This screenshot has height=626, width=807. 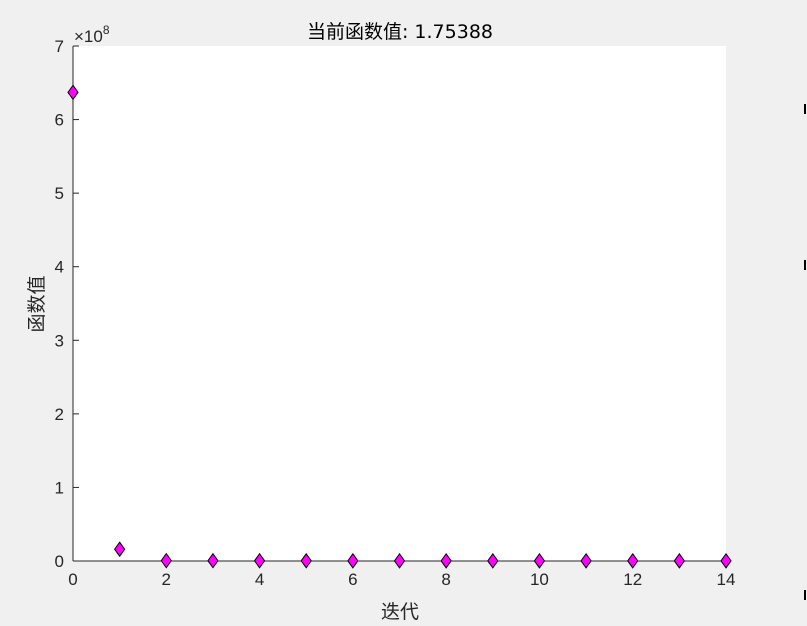 What do you see at coordinates (59, 120) in the screenshot?
I see `y-tick-label: 6` at bounding box center [59, 120].